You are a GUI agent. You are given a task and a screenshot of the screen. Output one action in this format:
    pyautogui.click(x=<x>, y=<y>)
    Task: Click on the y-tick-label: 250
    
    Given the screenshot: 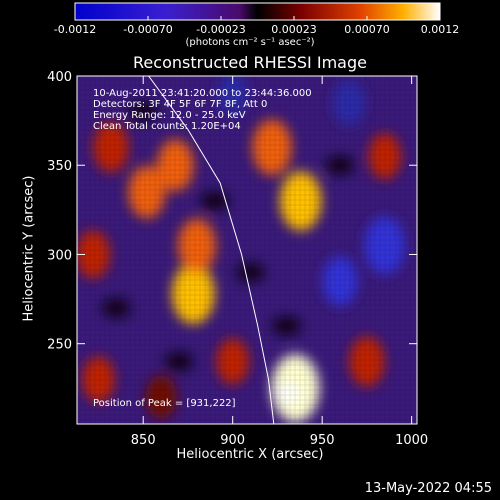 What is the action you would take?
    pyautogui.click(x=59, y=345)
    